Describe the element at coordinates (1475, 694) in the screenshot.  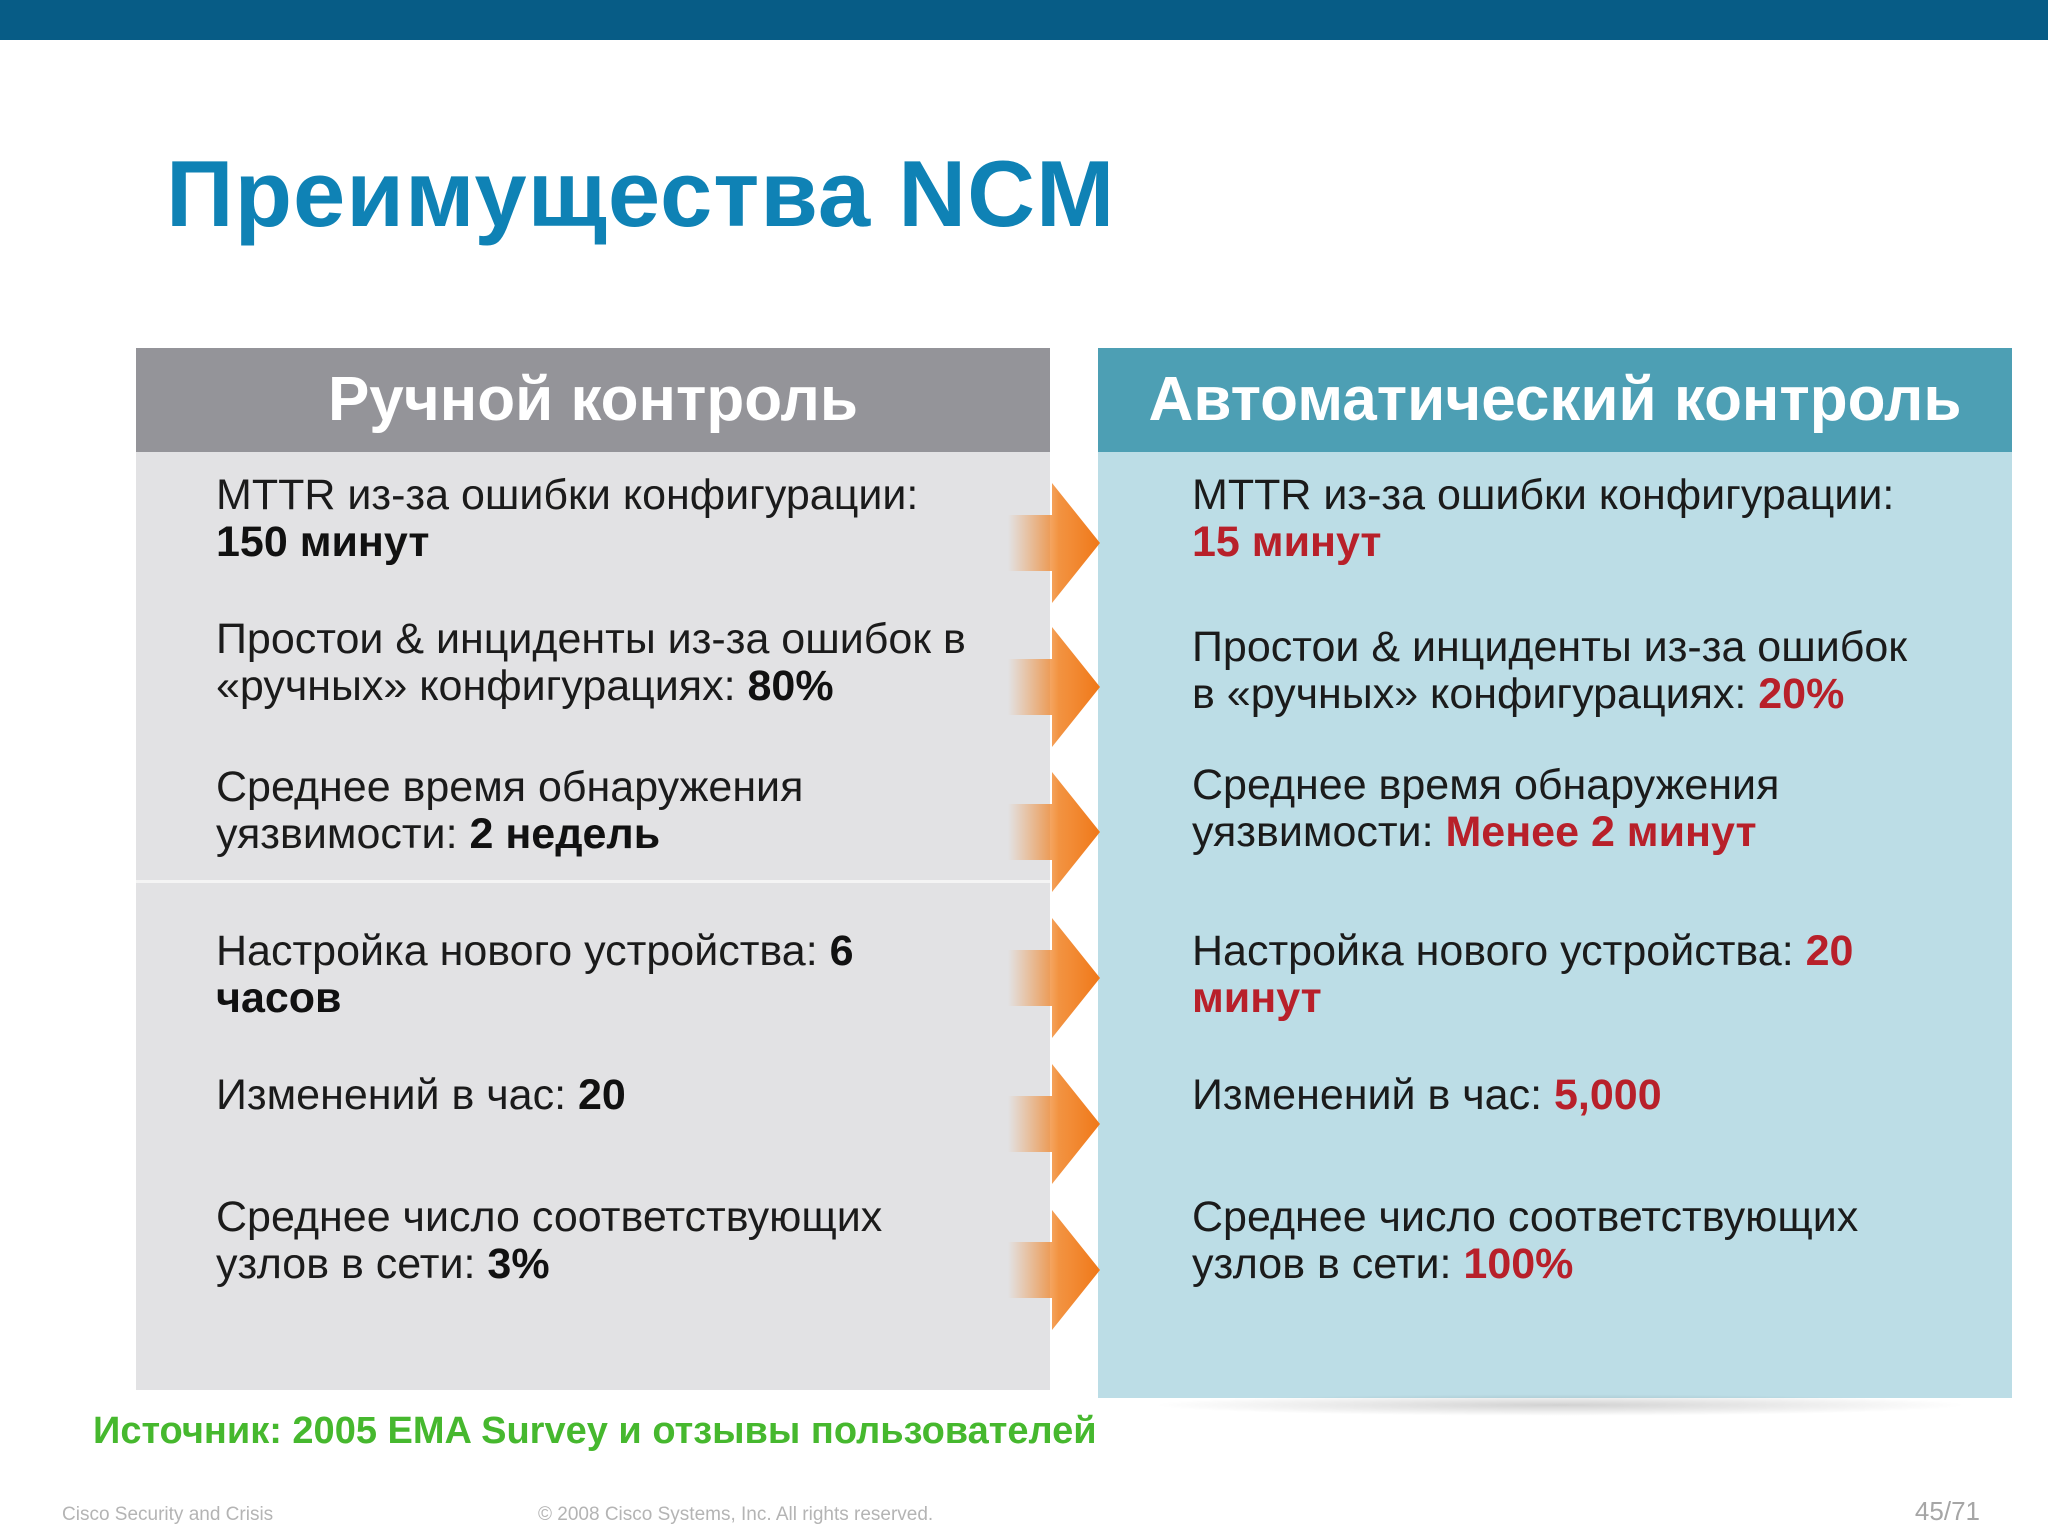
I see `right-item-downtime-label-2: в «ручных» конфигурациях:` at that location.